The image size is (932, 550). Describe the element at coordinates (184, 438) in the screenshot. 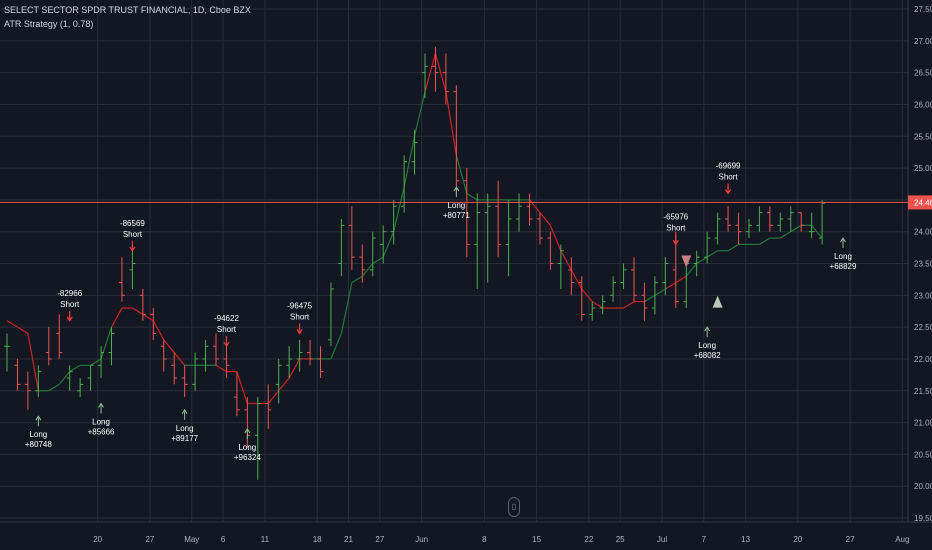

I see `signal-value: +89177` at that location.